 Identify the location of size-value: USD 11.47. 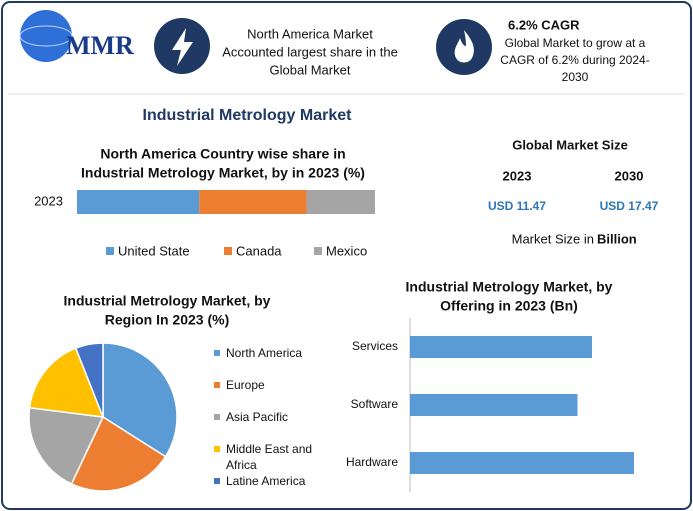
(517, 206).